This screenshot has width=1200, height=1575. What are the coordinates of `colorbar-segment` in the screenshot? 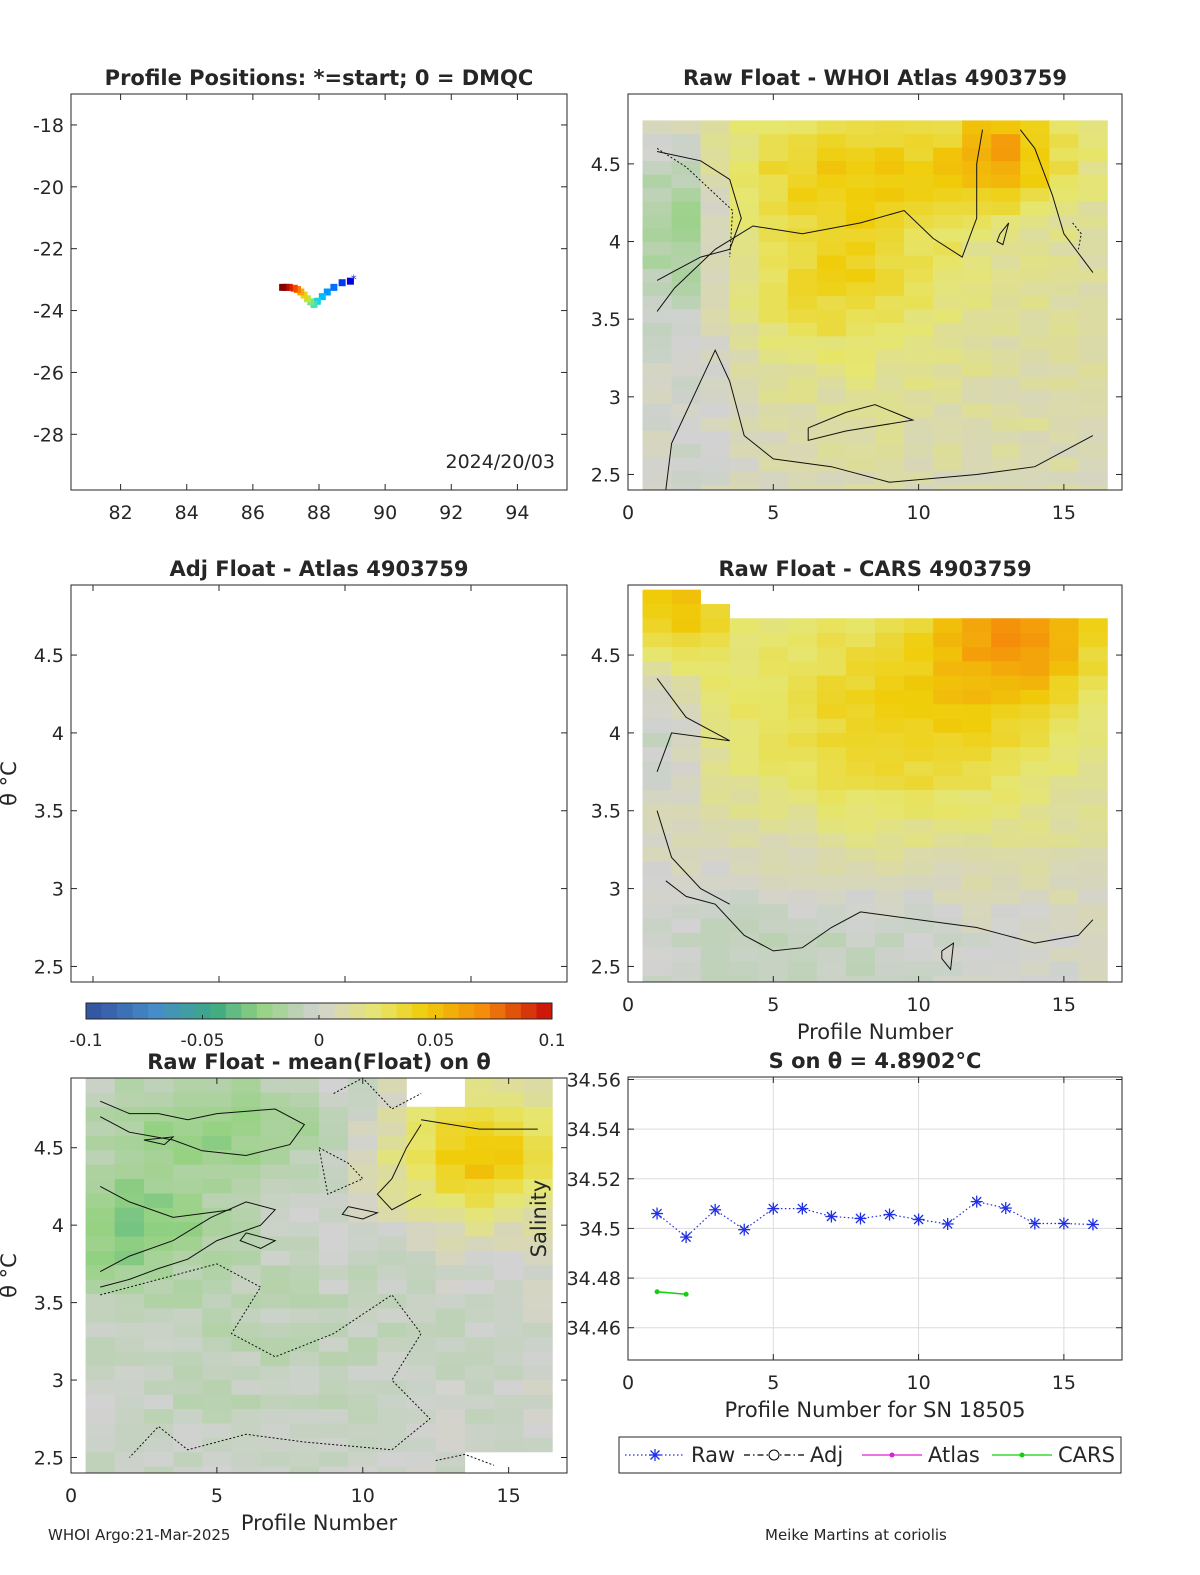 It's located at (156, 1011).